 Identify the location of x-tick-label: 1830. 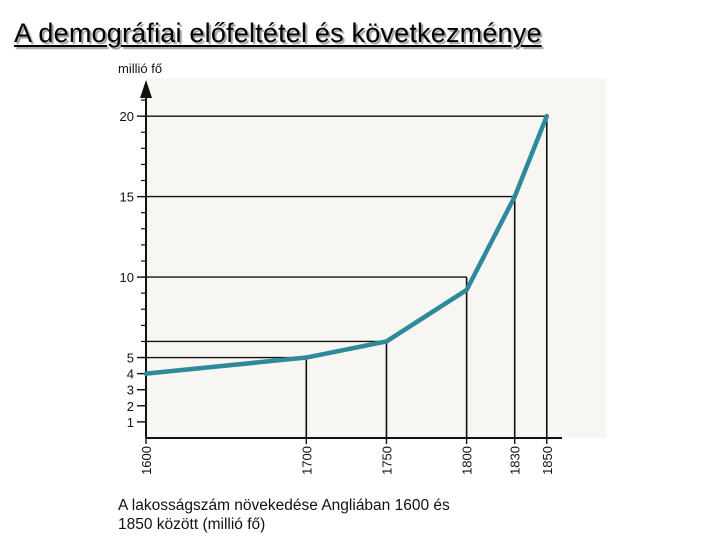
(515, 460).